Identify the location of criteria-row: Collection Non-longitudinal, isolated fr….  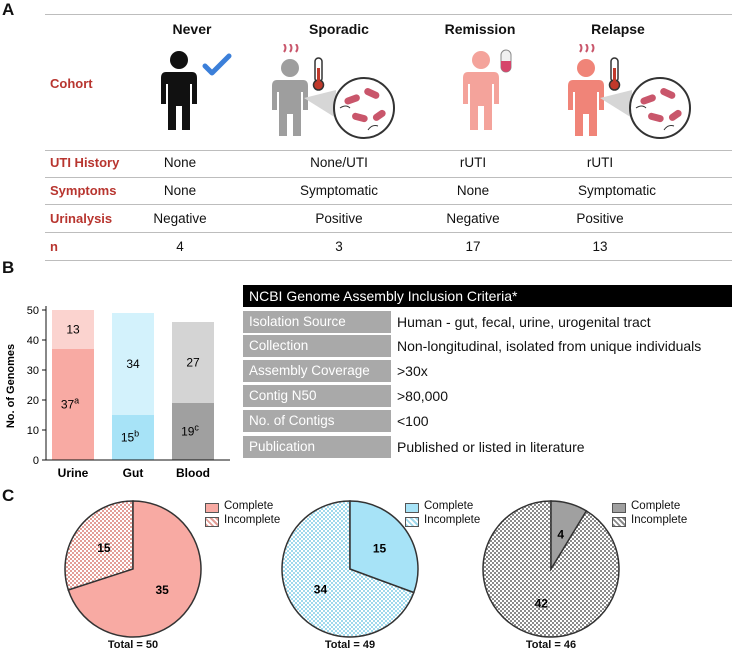
(487, 346).